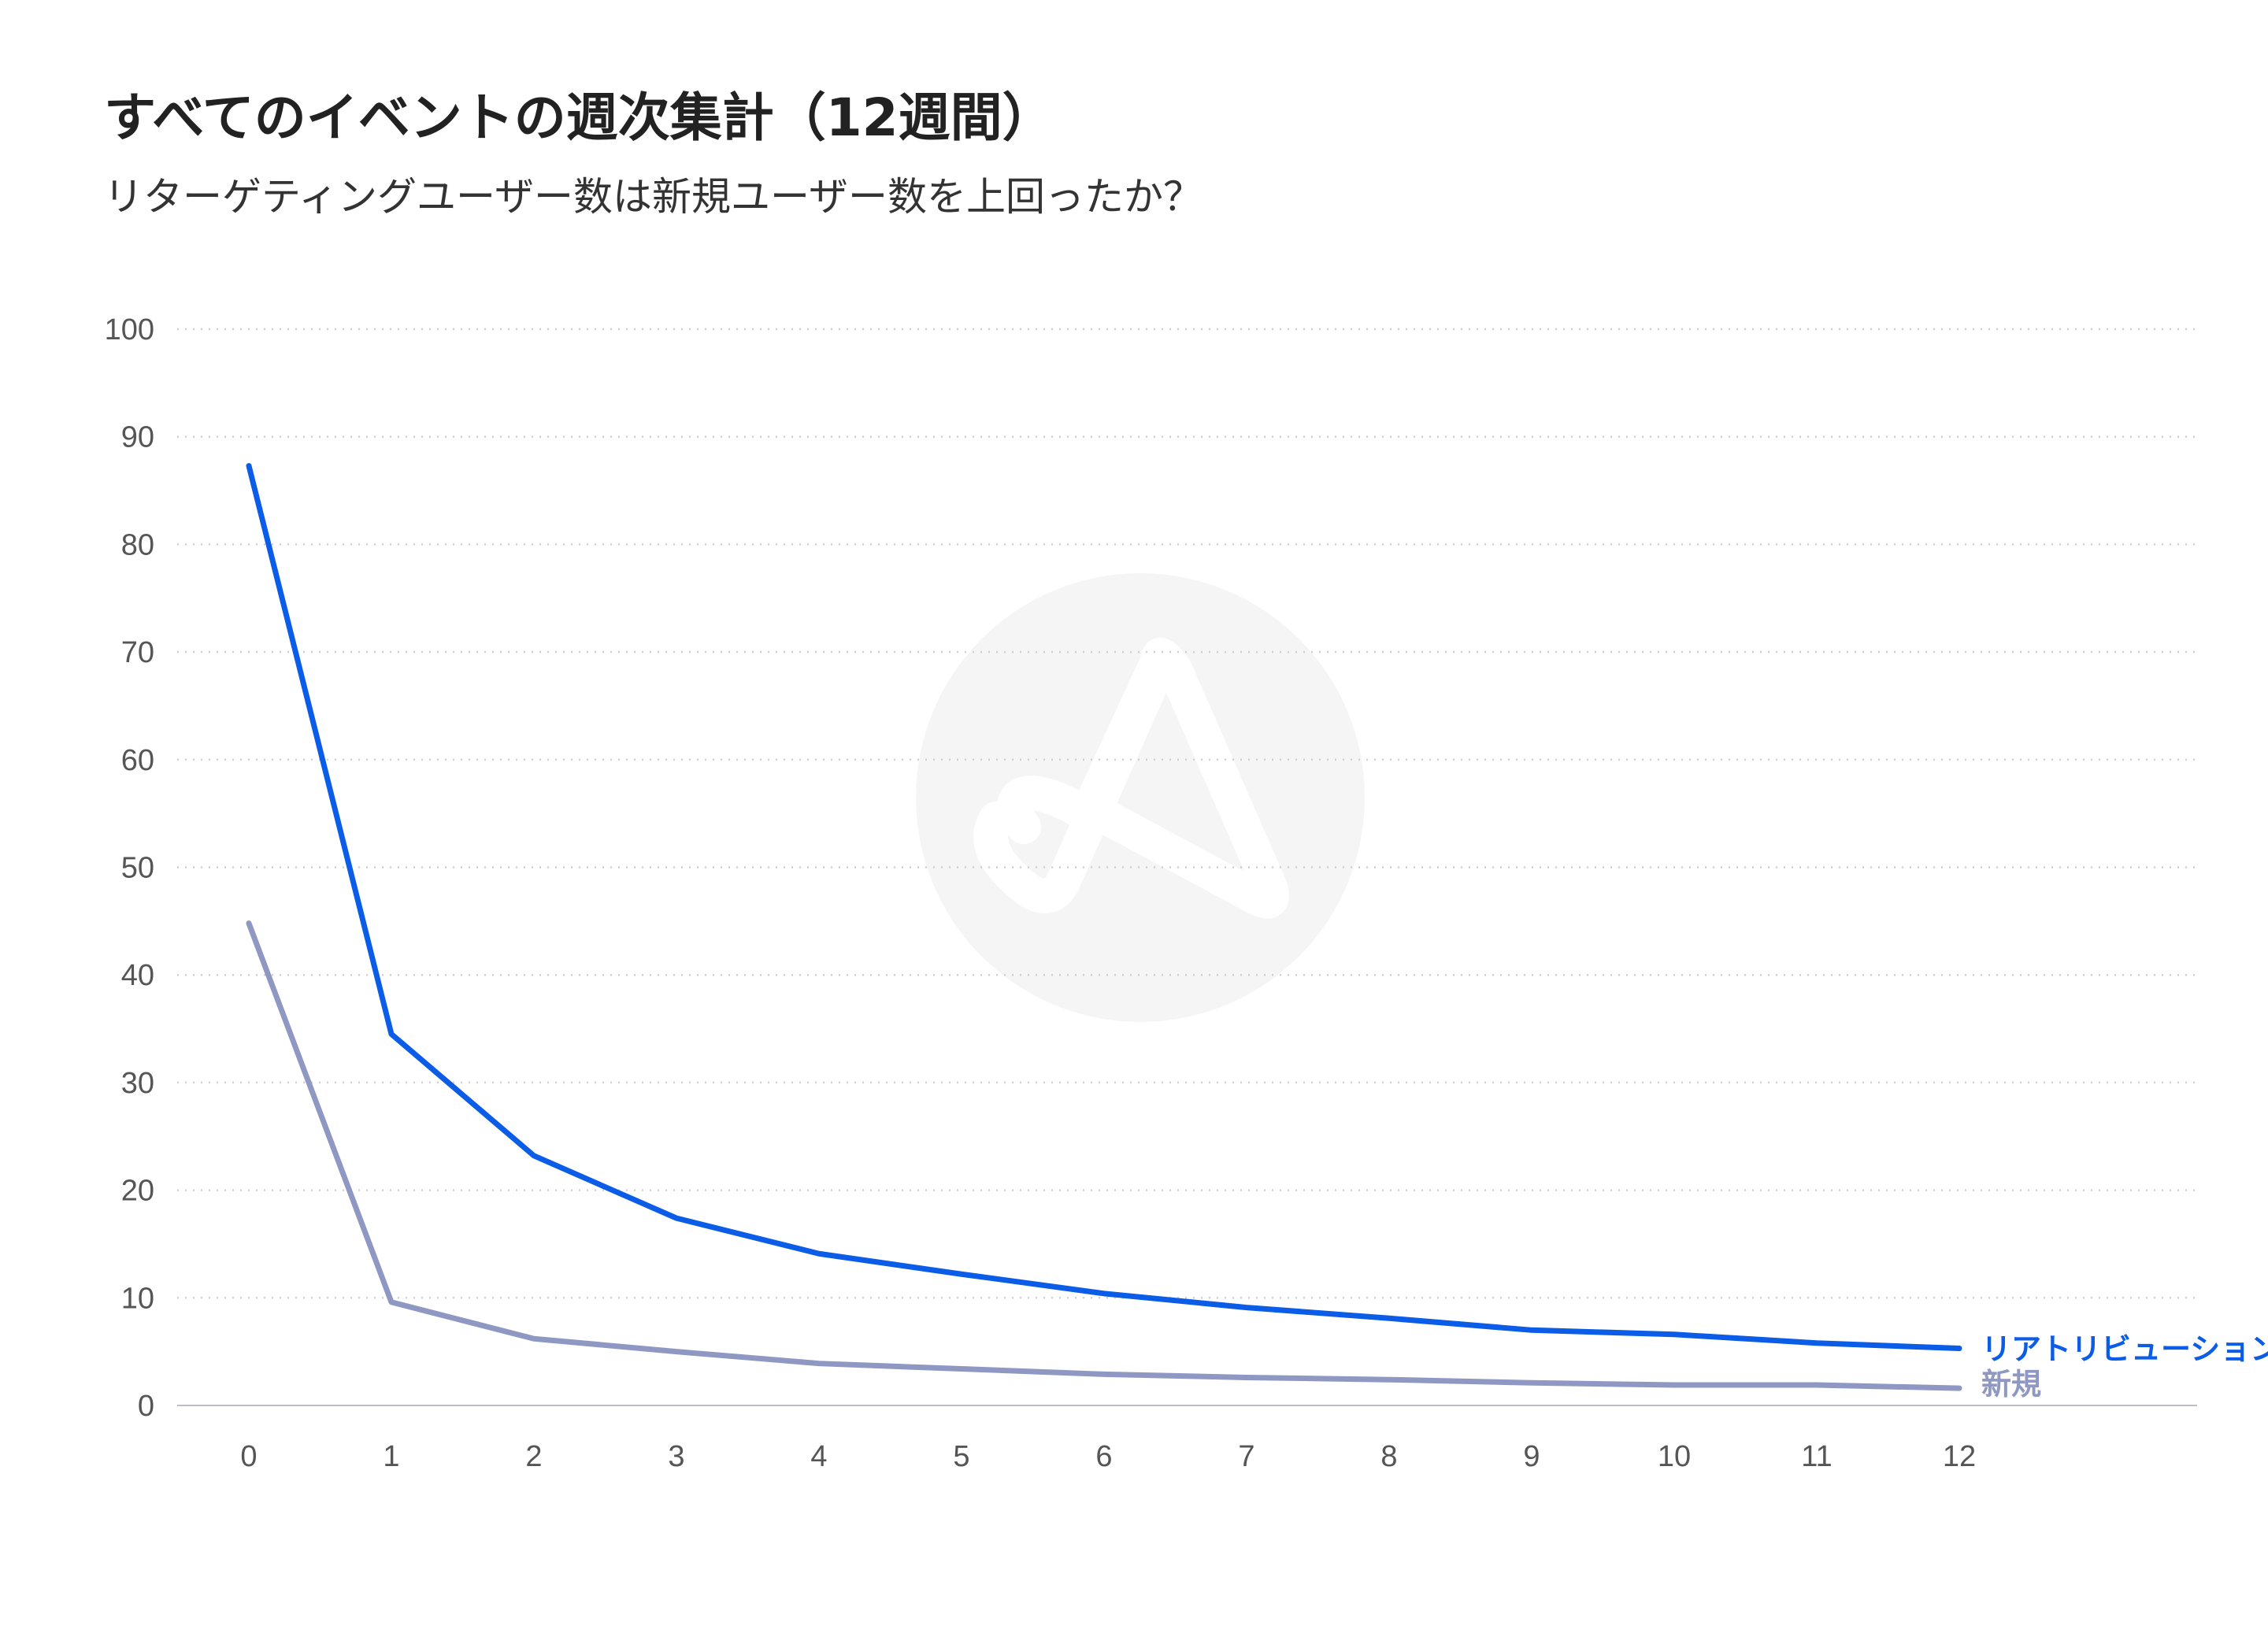 The height and width of the screenshot is (1633, 2268). What do you see at coordinates (1531, 1456) in the screenshot?
I see `x-tick-label: 9` at bounding box center [1531, 1456].